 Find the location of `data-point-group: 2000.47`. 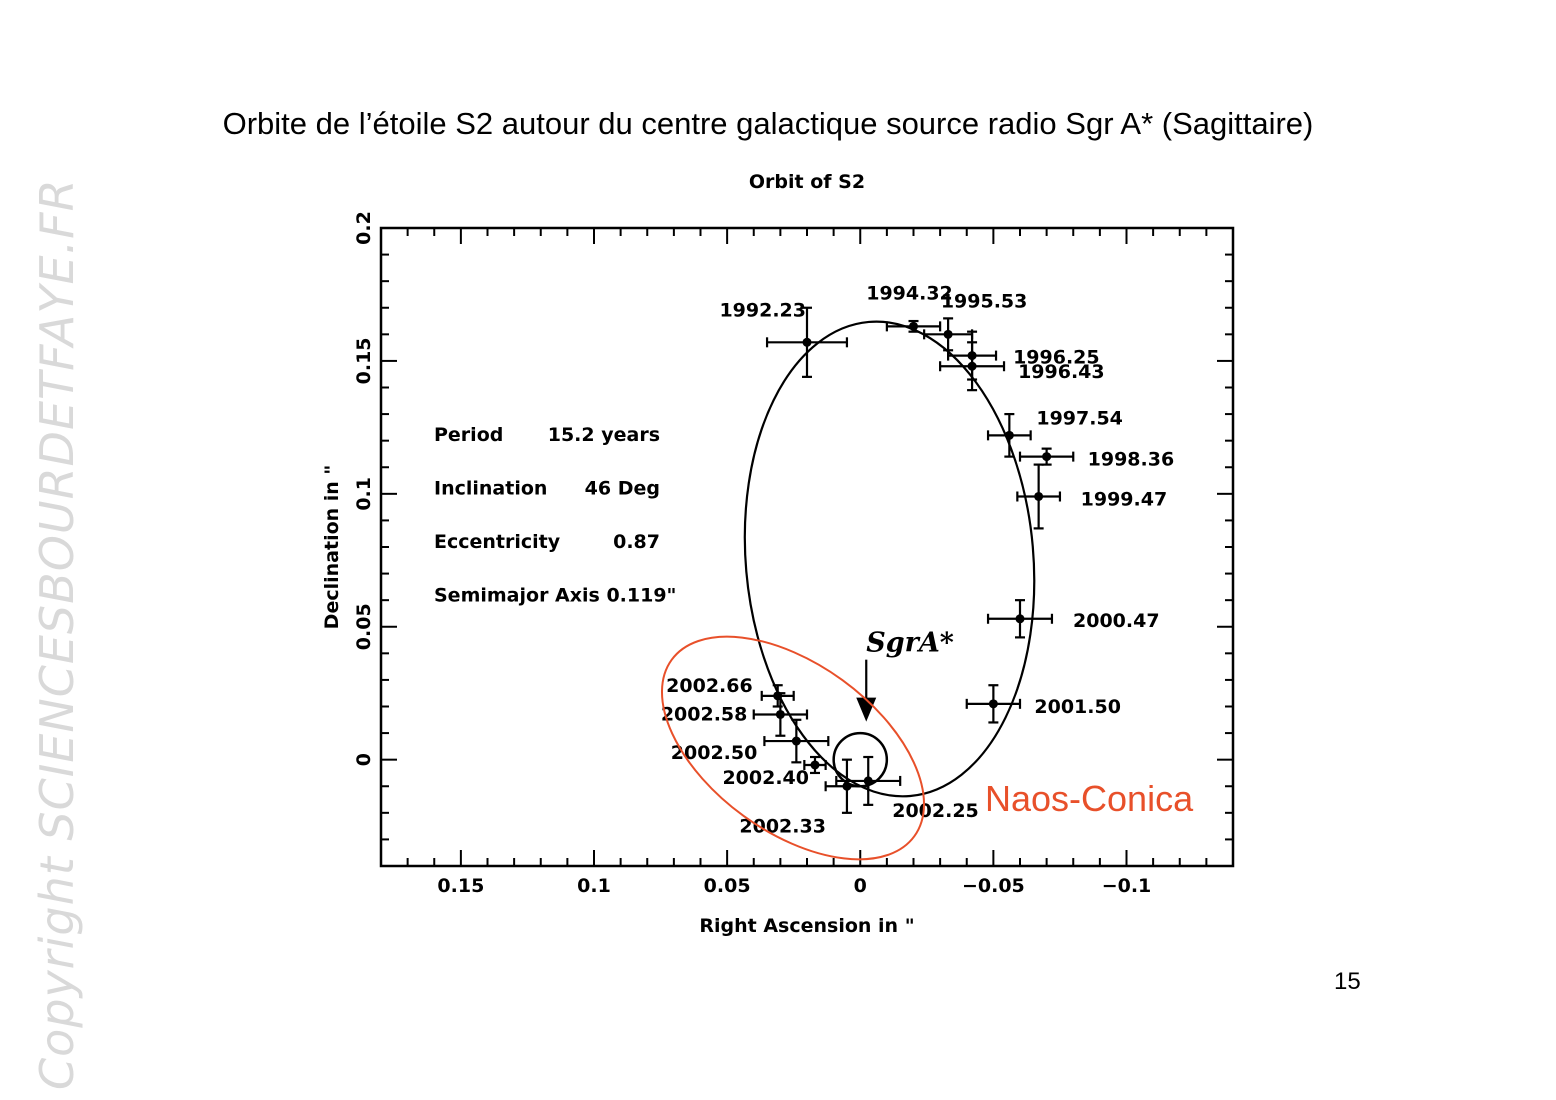

data-point-group: 2000.47 is located at coordinates (1073, 619).